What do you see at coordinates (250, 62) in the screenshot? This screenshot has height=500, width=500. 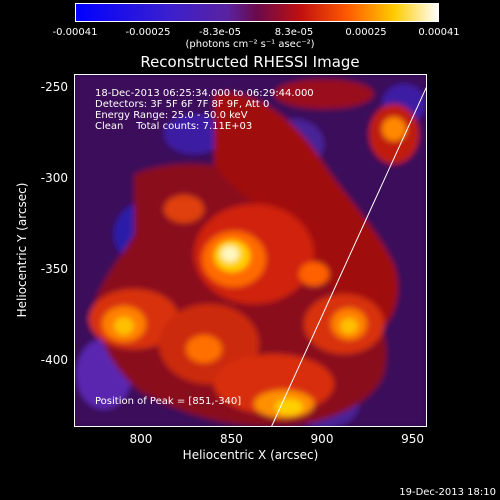 I see `chart-title: Reconstructed RHESSI Image` at bounding box center [250, 62].